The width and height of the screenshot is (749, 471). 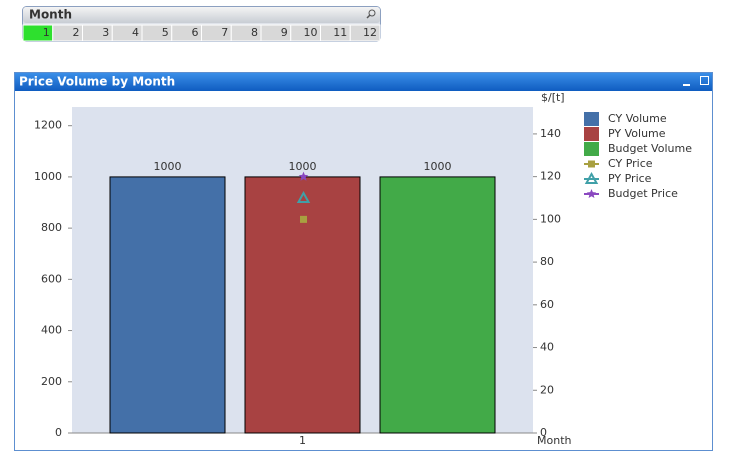 What do you see at coordinates (105, 32) in the screenshot?
I see `listbox-item-label: 3` at bounding box center [105, 32].